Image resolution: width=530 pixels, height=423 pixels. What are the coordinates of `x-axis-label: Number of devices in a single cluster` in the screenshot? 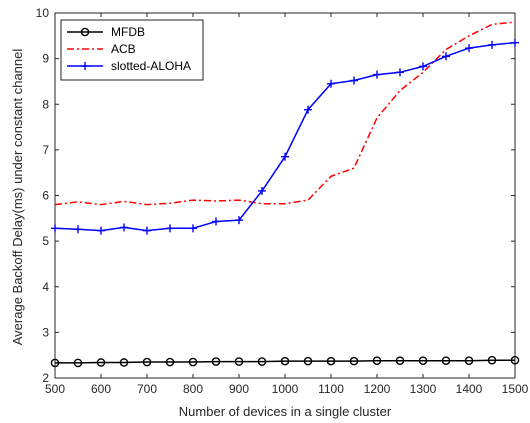 It's located at (285, 411).